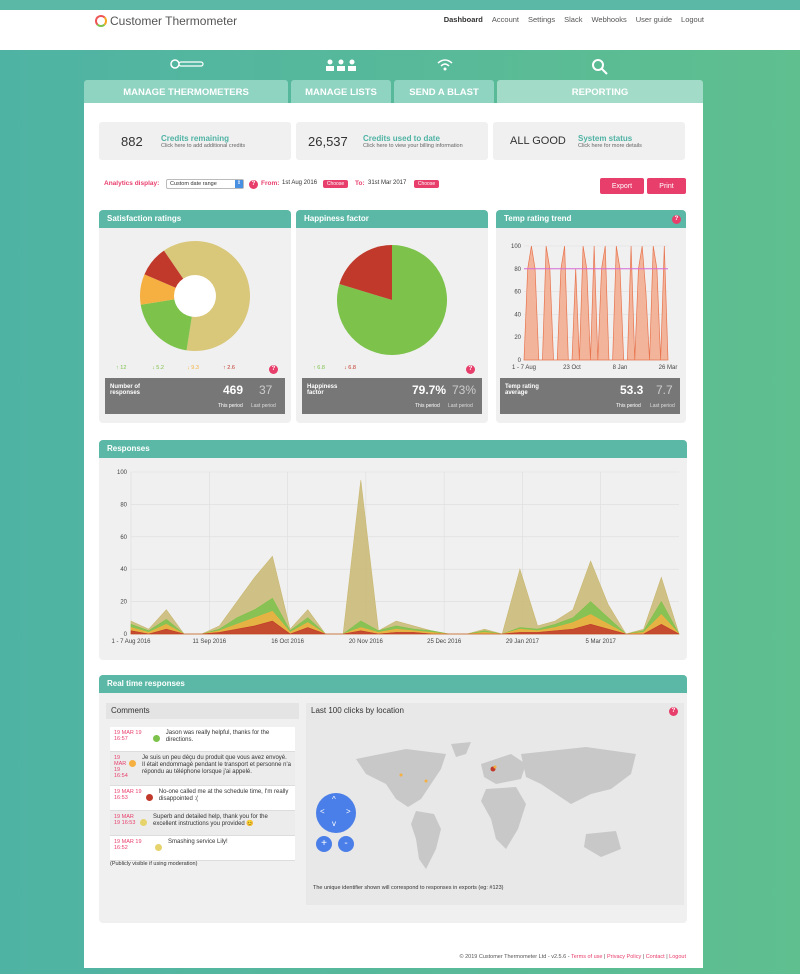 The image size is (800, 974). Describe the element at coordinates (253, 184) in the screenshot. I see `analytics-help-icon: ?` at that location.